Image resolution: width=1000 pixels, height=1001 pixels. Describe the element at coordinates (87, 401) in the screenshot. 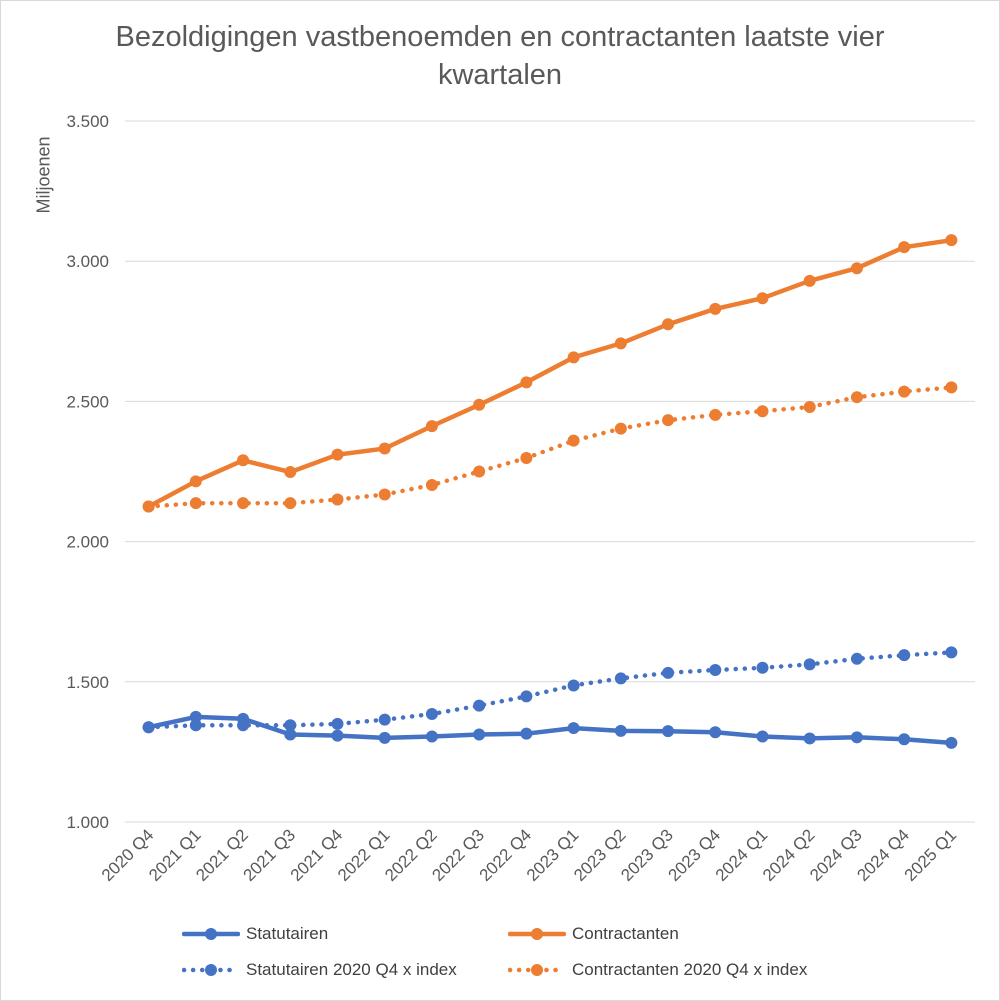

I see `y-tick-label: 2.500` at that location.